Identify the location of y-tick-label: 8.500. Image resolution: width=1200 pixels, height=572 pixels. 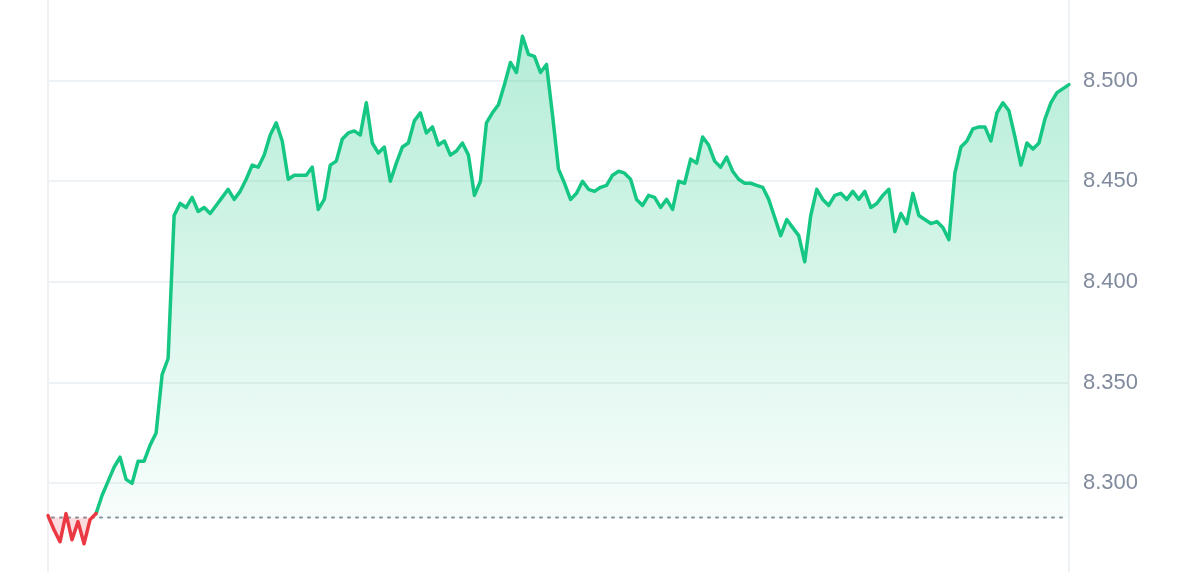
(1111, 79).